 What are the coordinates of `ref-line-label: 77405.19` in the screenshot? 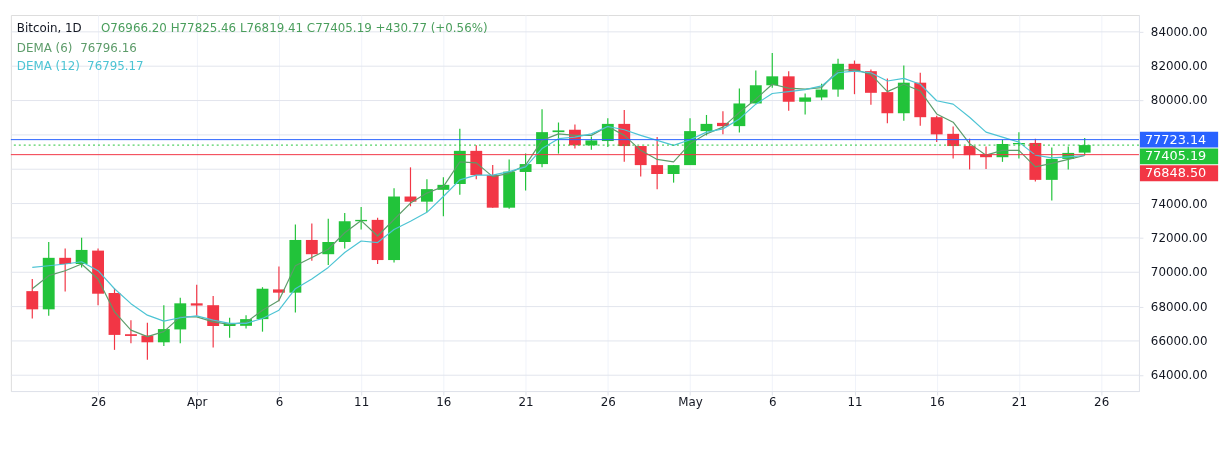 It's located at (1175, 156).